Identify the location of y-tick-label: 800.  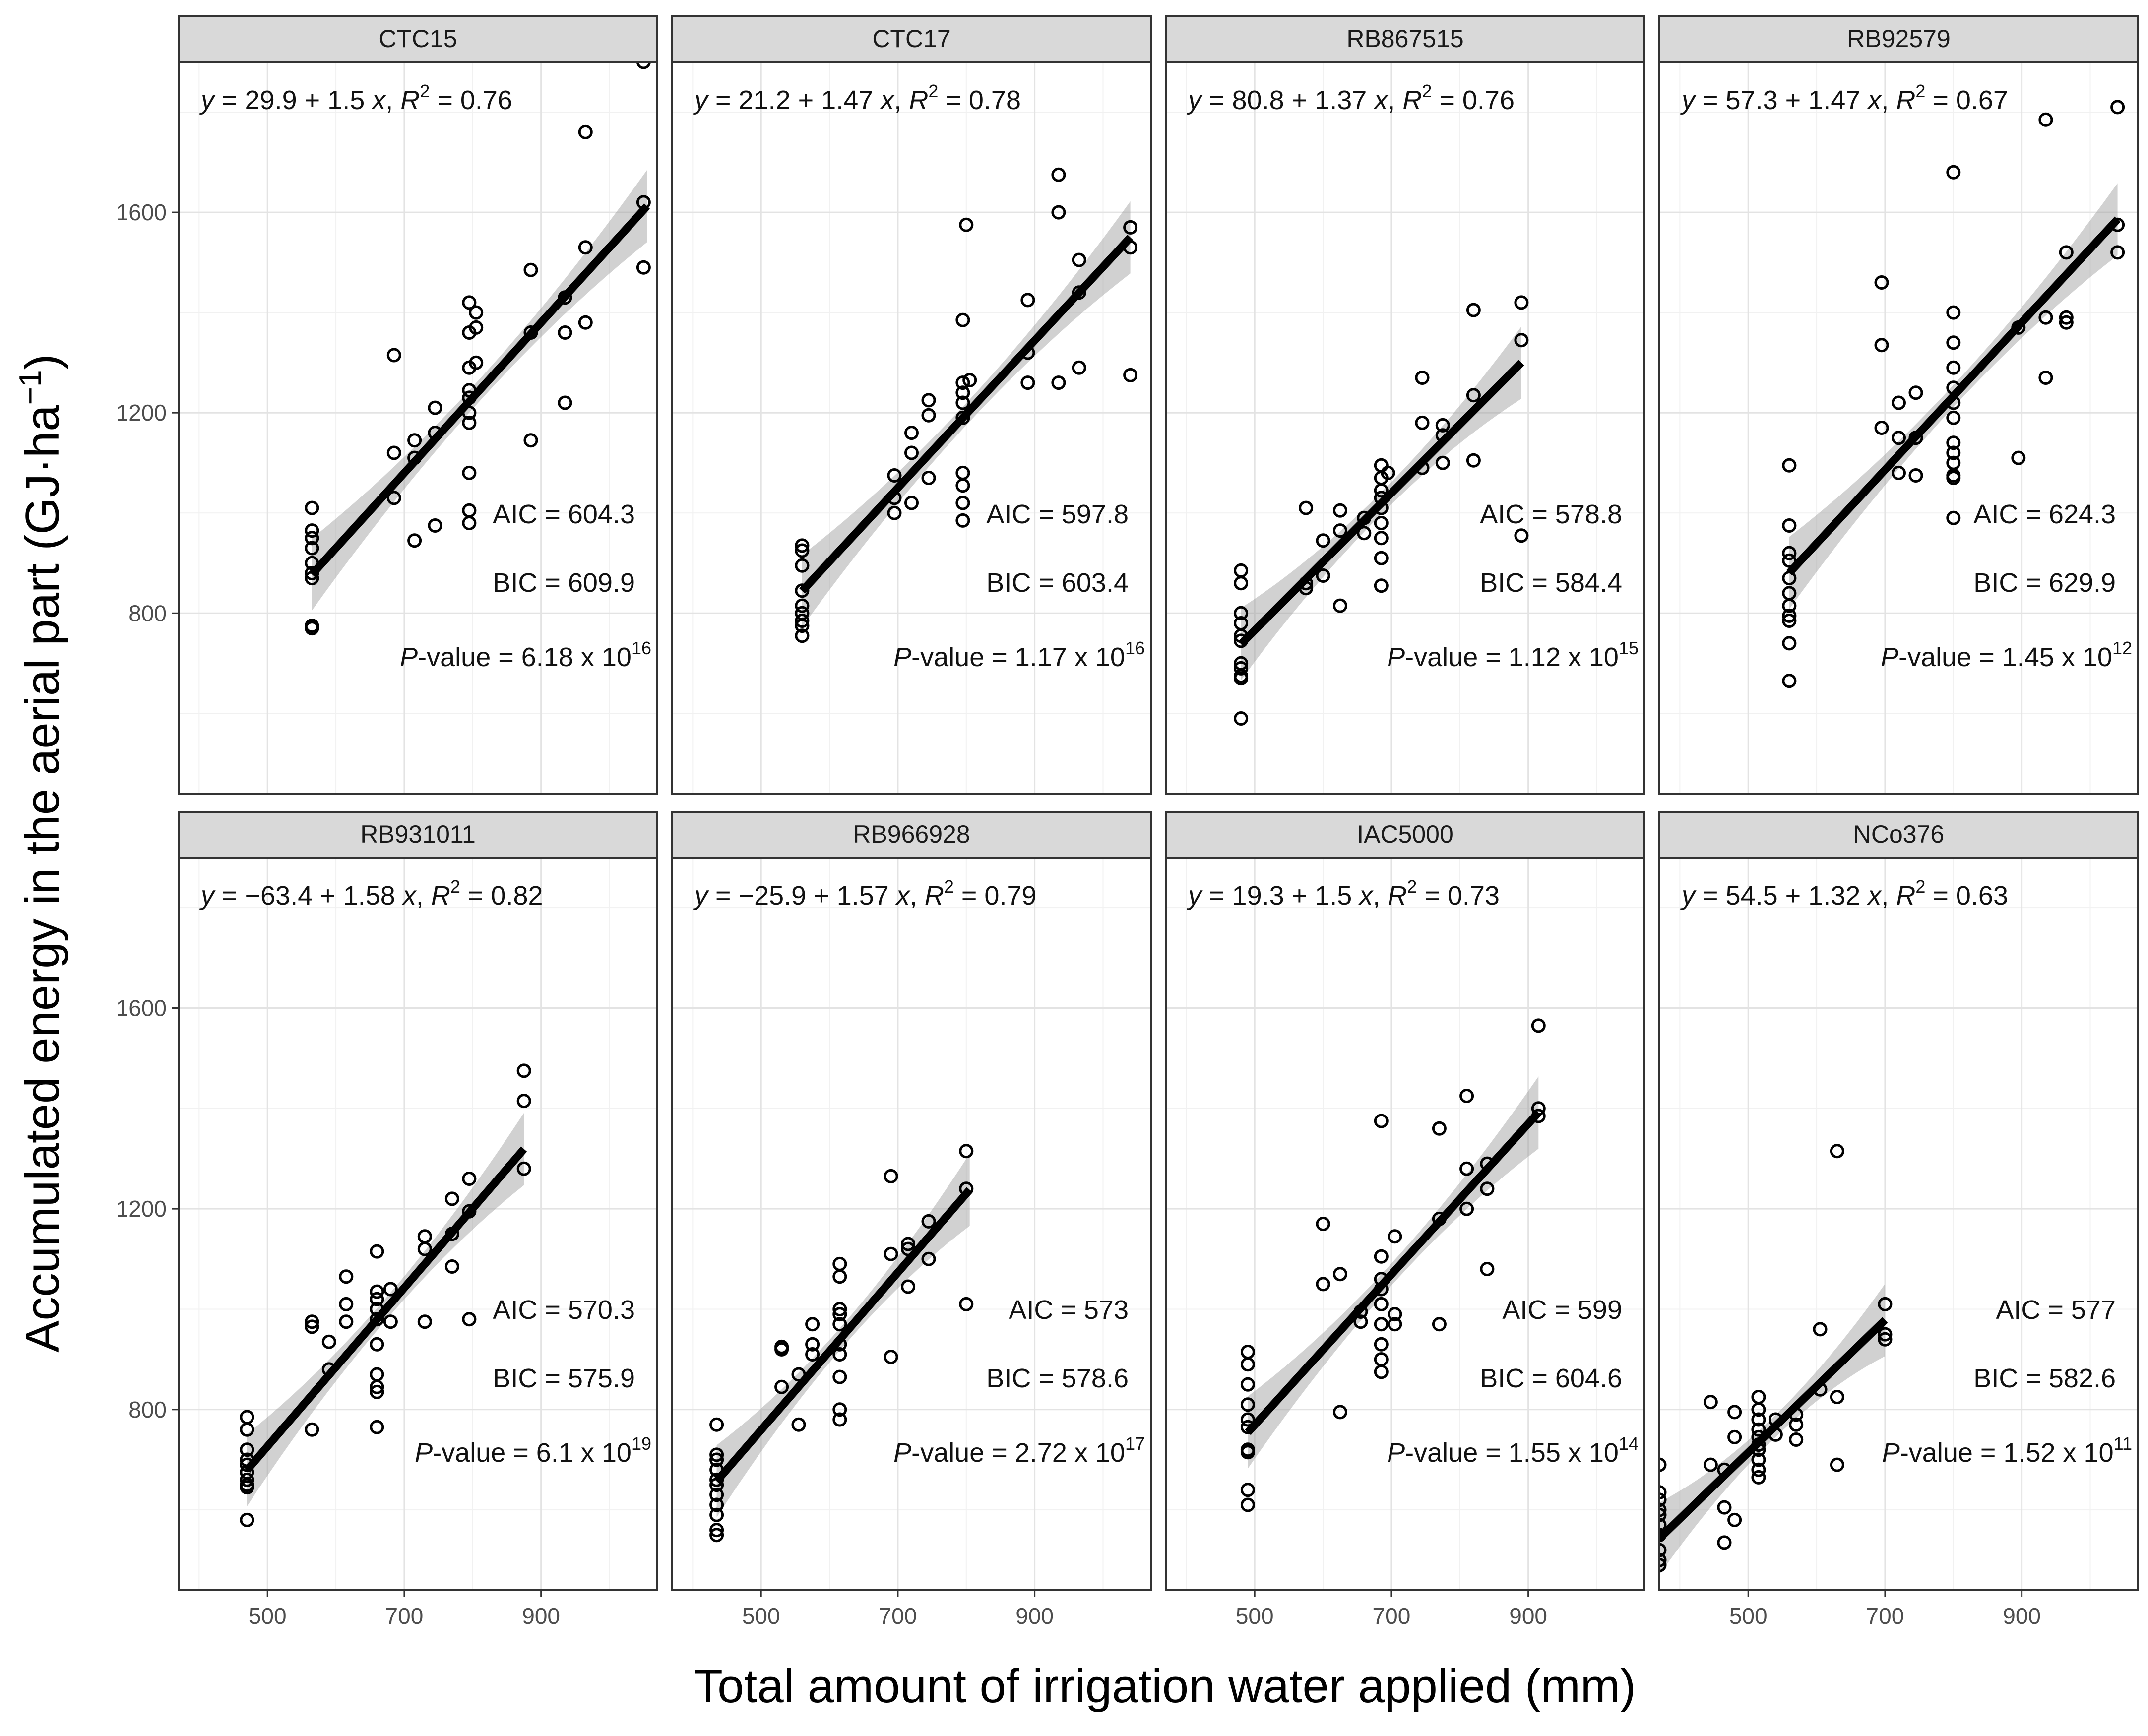
(147, 613).